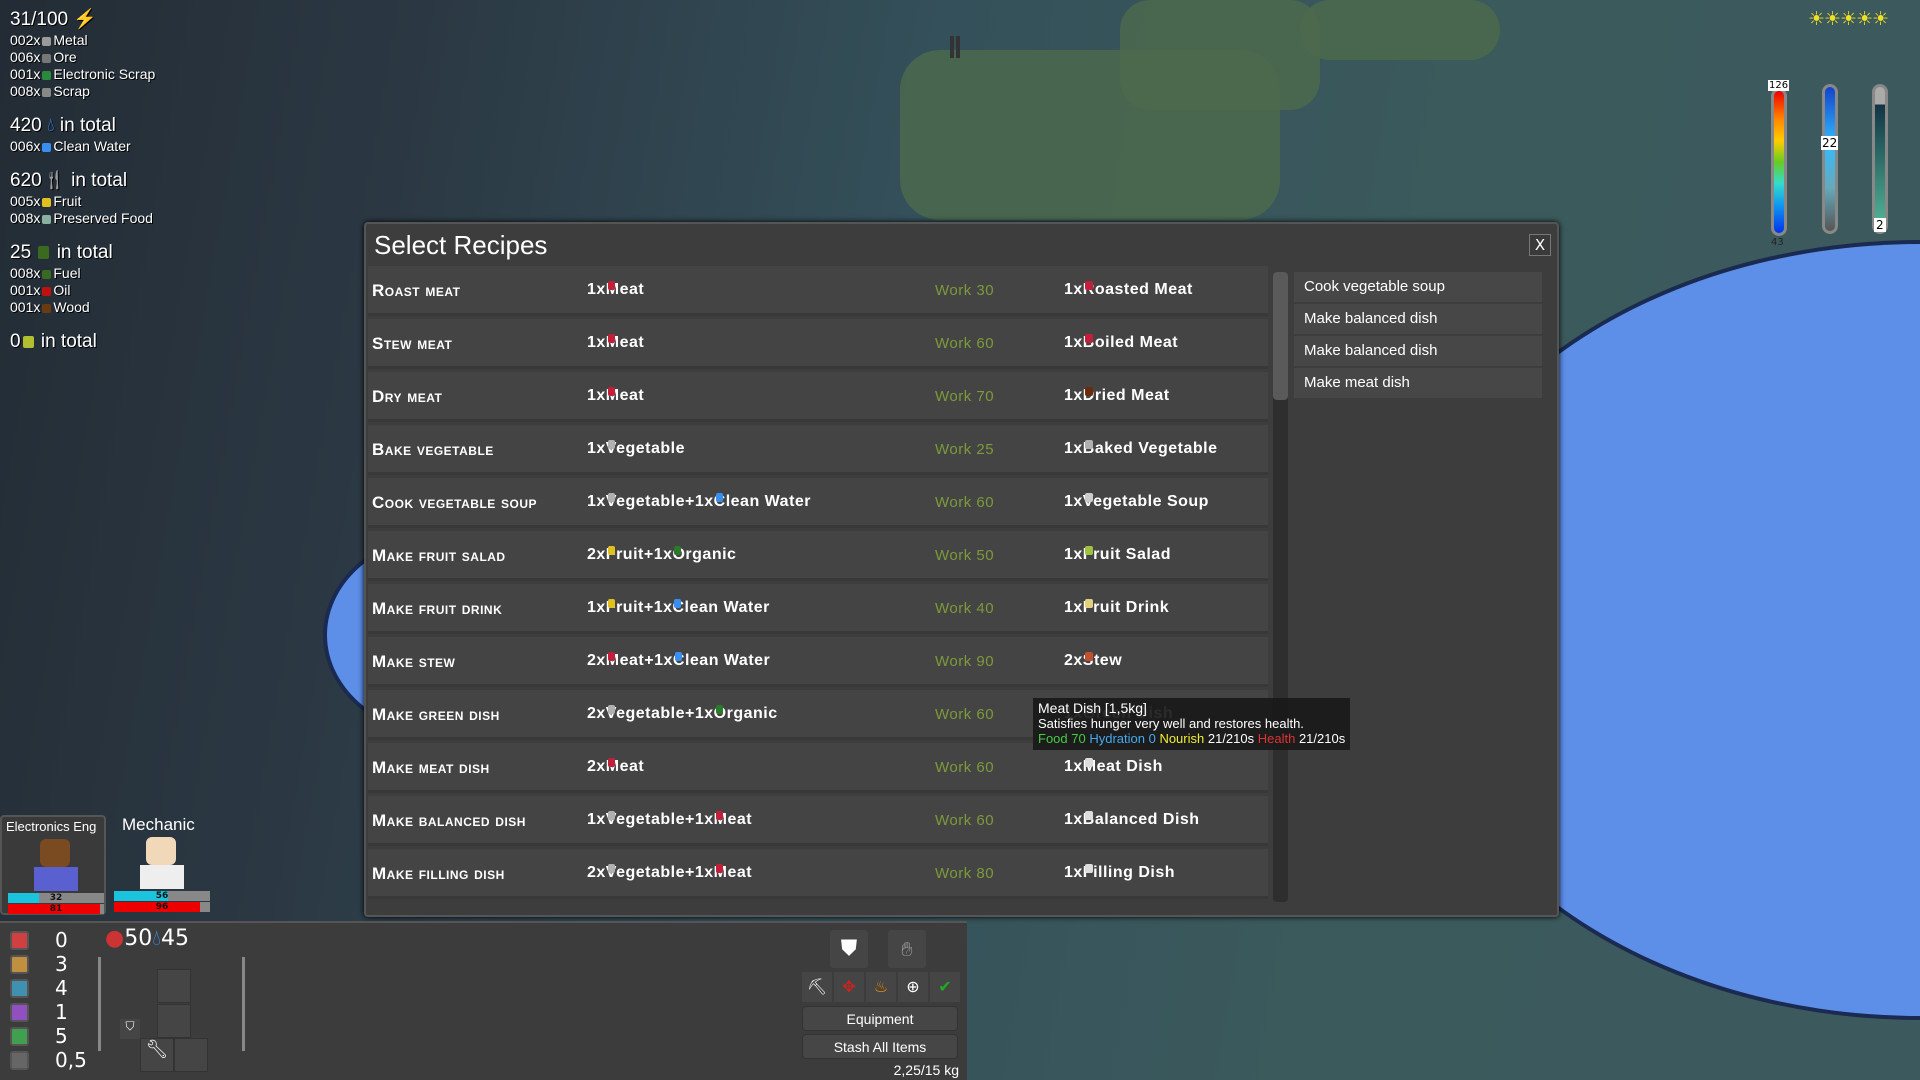  Describe the element at coordinates (1276, 738) in the screenshot. I see `tooltip-health: Health` at that location.